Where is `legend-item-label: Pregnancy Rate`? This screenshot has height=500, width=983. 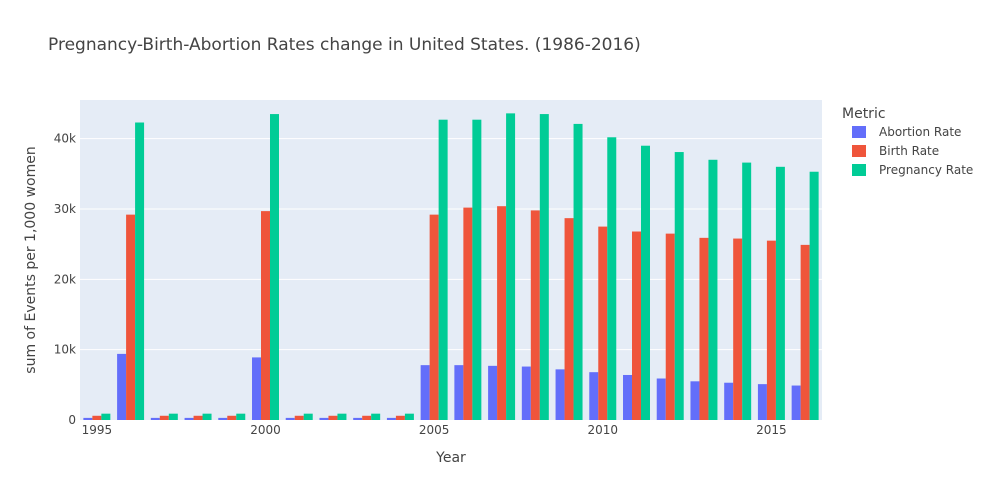 legend-item-label: Pregnancy Rate is located at coordinates (926, 170).